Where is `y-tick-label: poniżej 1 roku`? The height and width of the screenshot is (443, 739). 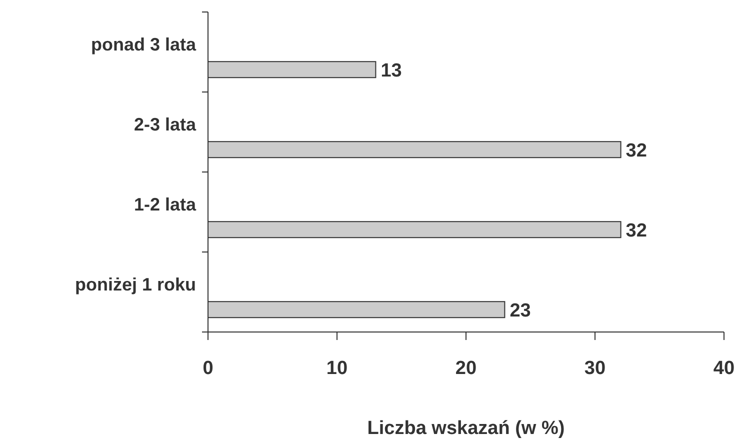 y-tick-label: poniżej 1 roku is located at coordinates (135, 284).